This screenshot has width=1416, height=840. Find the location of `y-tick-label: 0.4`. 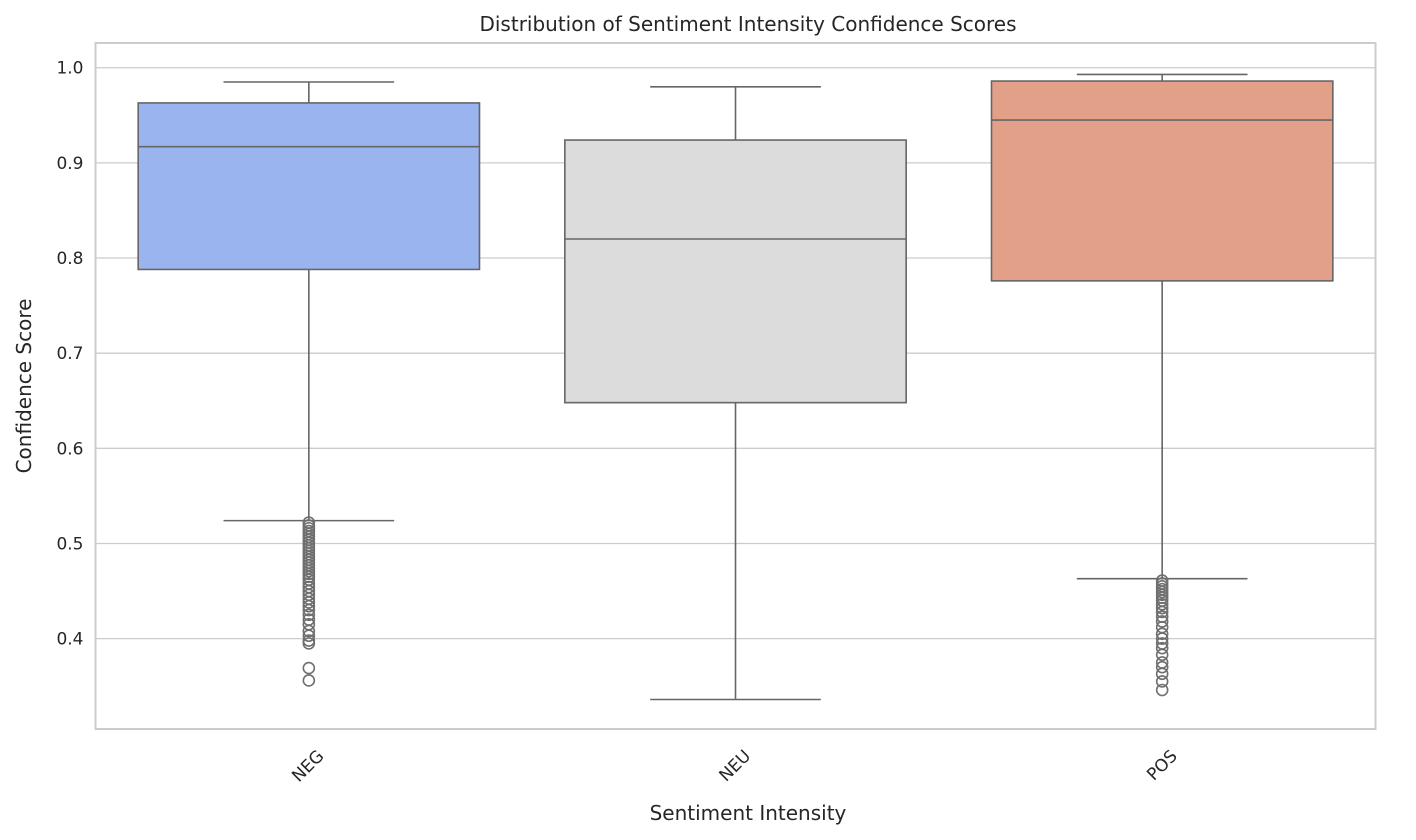

y-tick-label: 0.4 is located at coordinates (69, 640).